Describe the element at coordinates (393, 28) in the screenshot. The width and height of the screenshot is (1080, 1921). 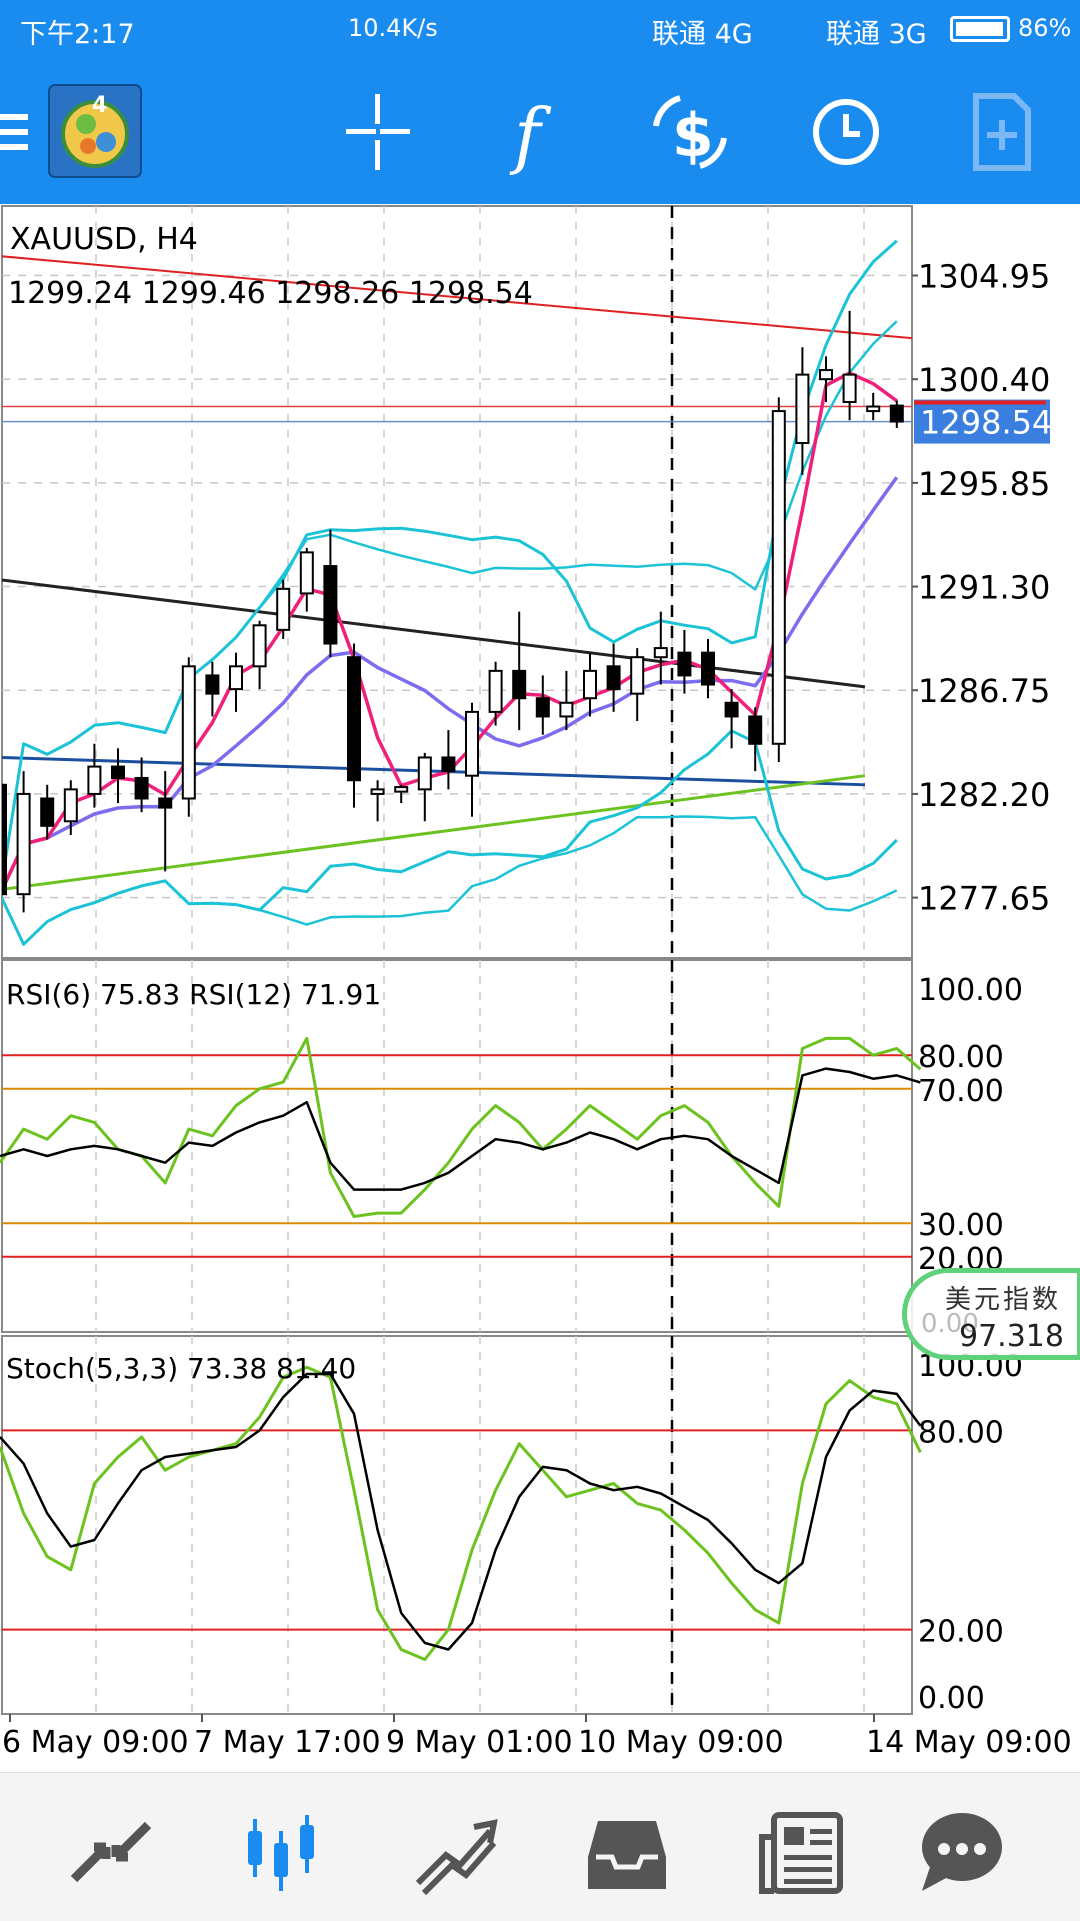
I see `status-net-speed: 10.4K/s` at that location.